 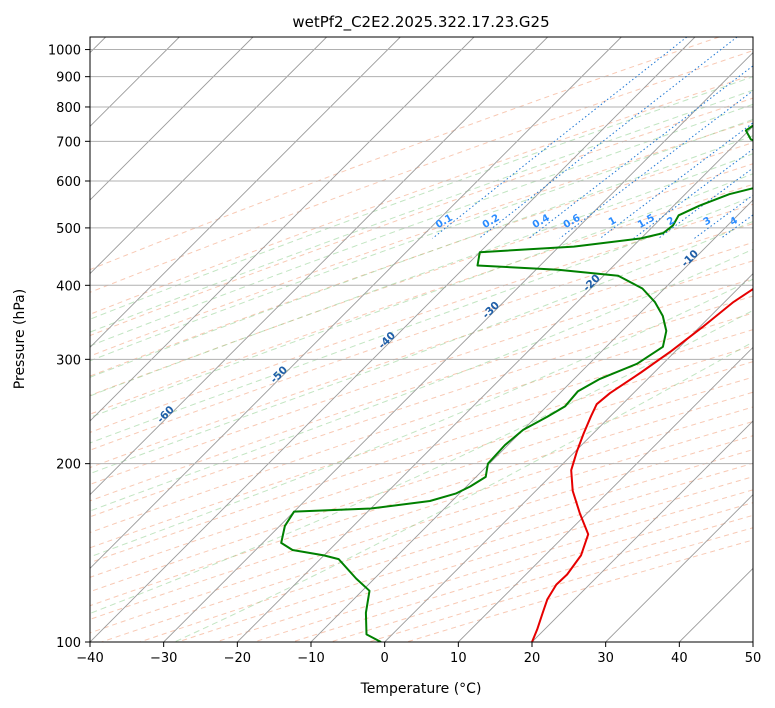 I want to click on y-tick-label: 100, so click(x=68, y=643).